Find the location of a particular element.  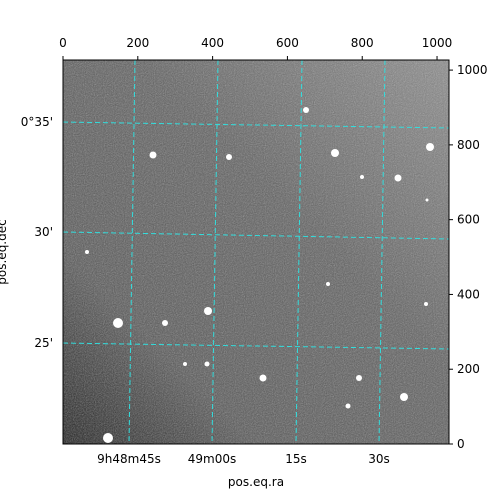

ra-label: 15s is located at coordinates (296, 459).